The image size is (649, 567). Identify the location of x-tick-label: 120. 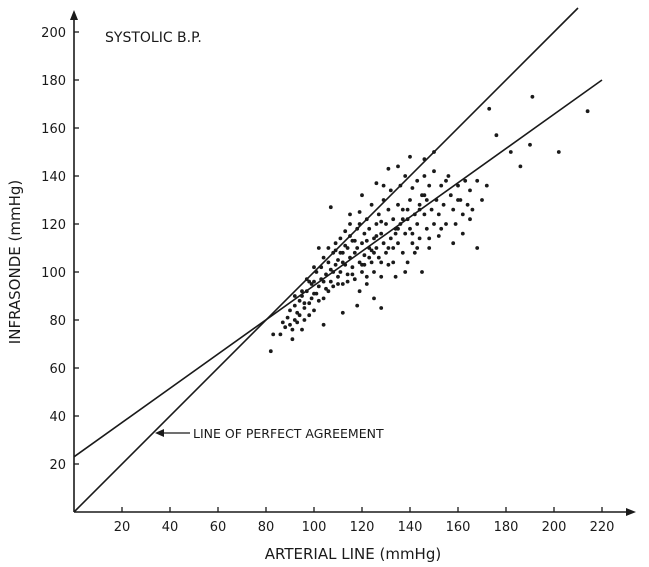
(362, 527).